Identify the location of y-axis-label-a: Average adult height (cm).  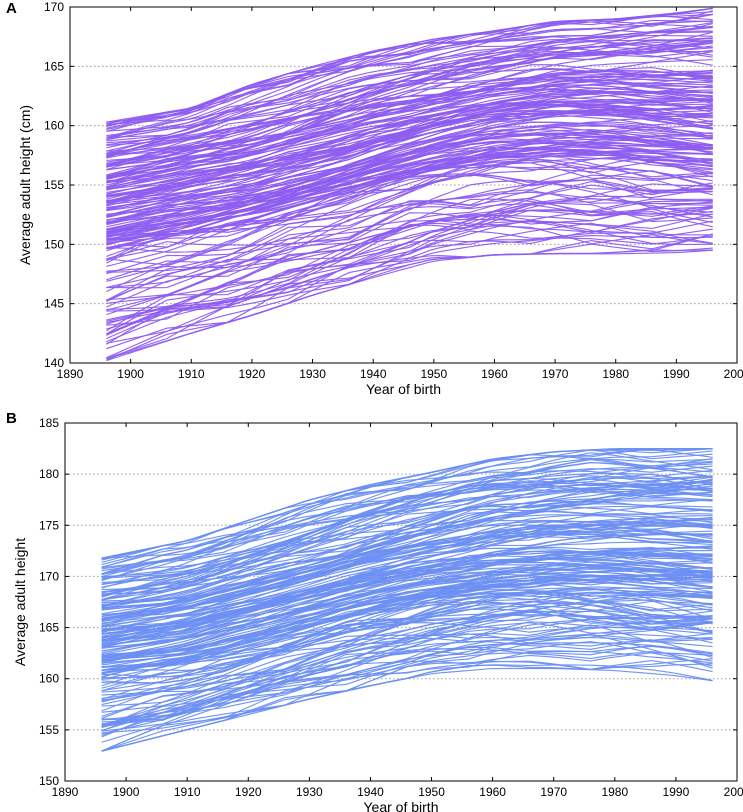
(25, 185).